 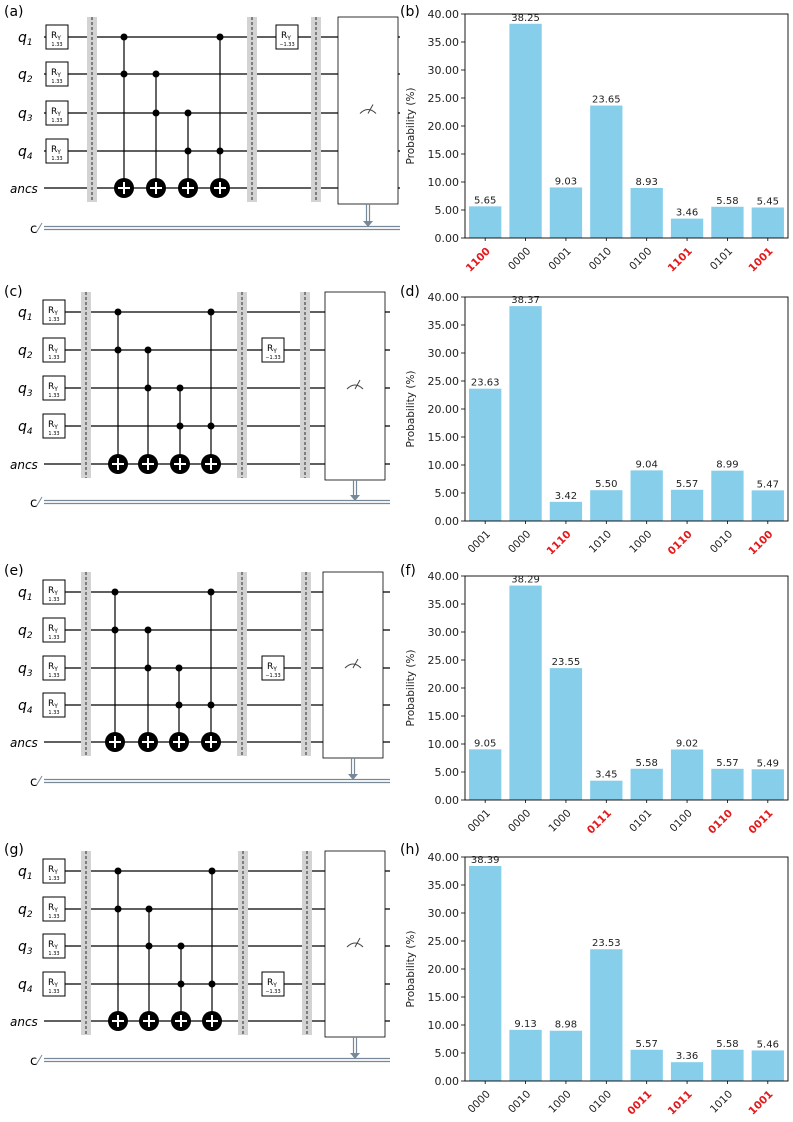 What do you see at coordinates (768, 201) in the screenshot?
I see `data-label: 5.45` at bounding box center [768, 201].